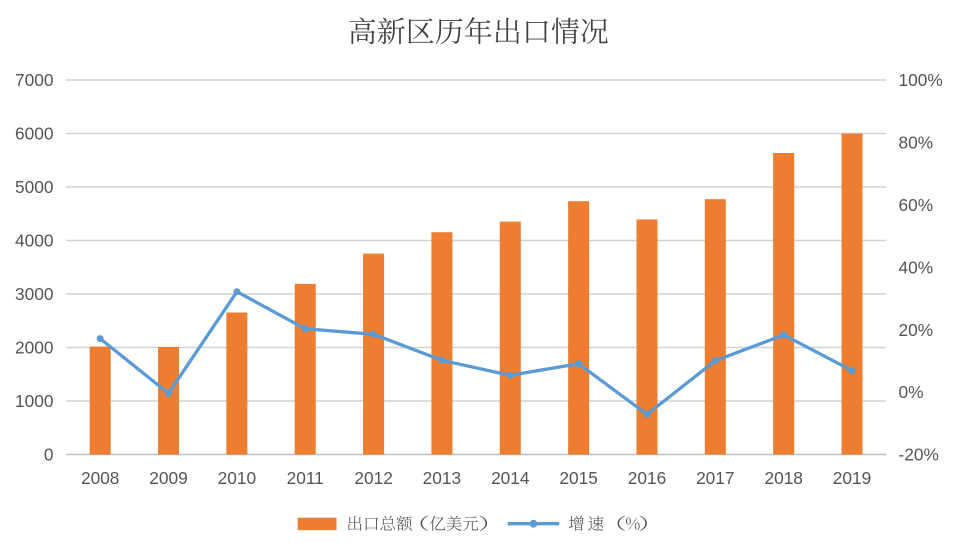  What do you see at coordinates (852, 478) in the screenshot?
I see `svg-text: 2019` at bounding box center [852, 478].